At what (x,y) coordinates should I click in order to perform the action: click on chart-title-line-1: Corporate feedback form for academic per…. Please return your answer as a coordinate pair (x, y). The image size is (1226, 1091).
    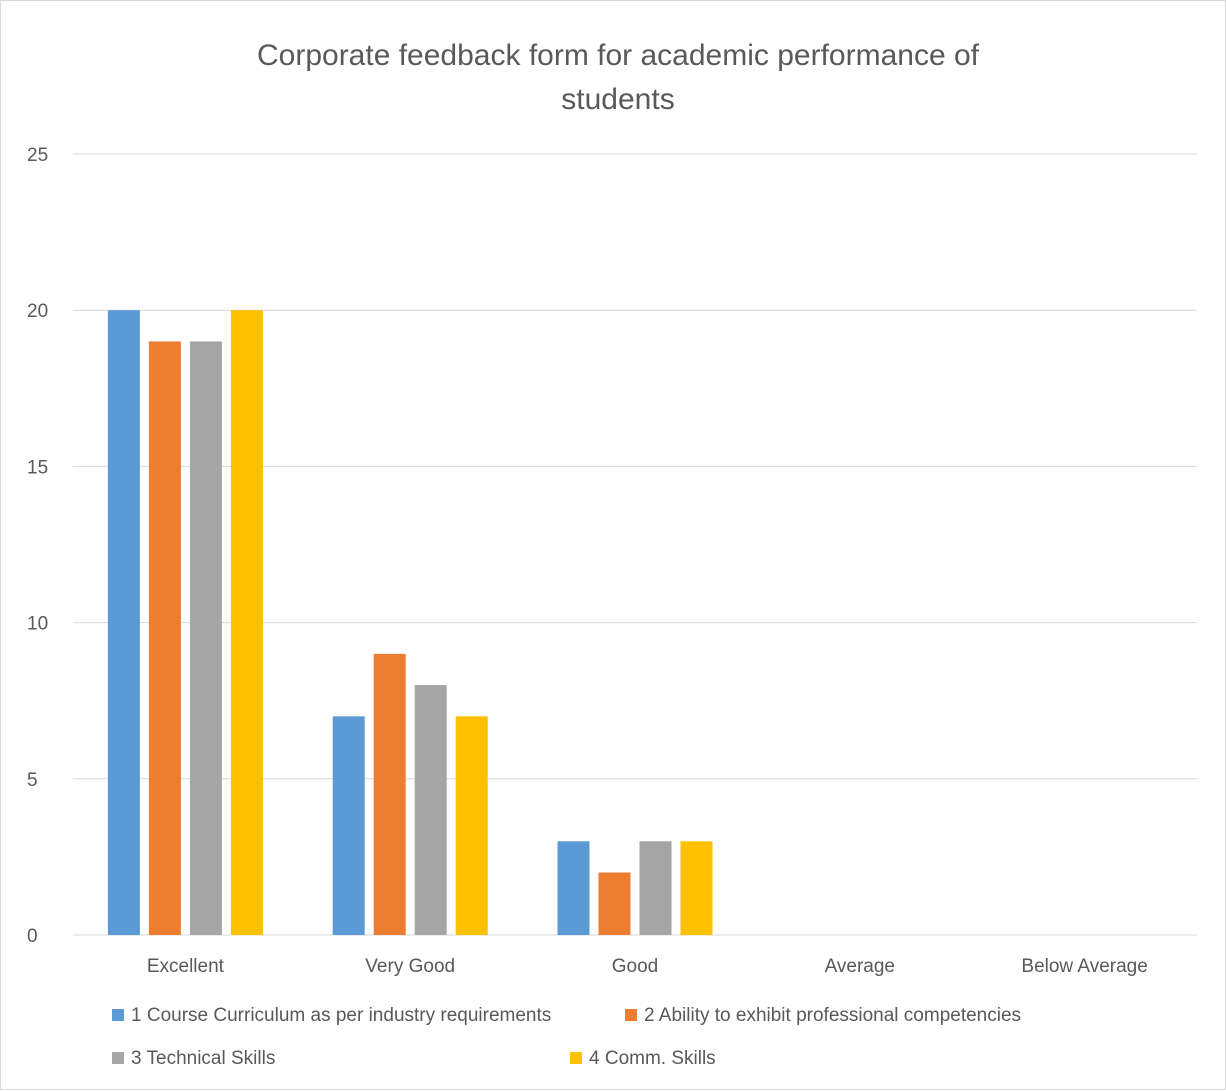
    Looking at the image, I should click on (618, 55).